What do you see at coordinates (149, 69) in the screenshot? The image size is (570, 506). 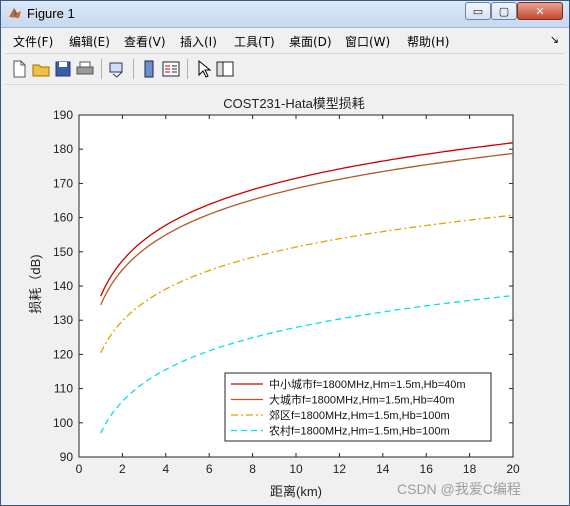 I see `colorbar-icon` at bounding box center [149, 69].